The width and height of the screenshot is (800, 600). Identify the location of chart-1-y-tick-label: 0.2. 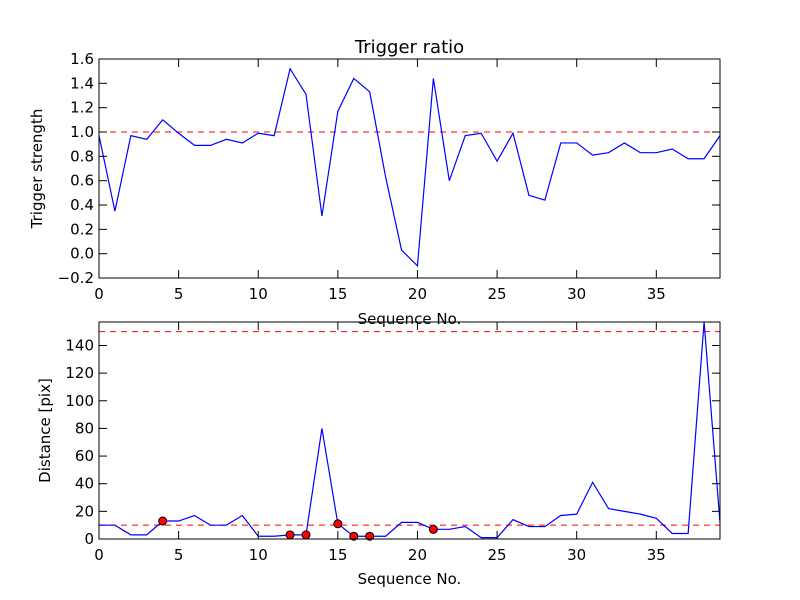
(82, 229).